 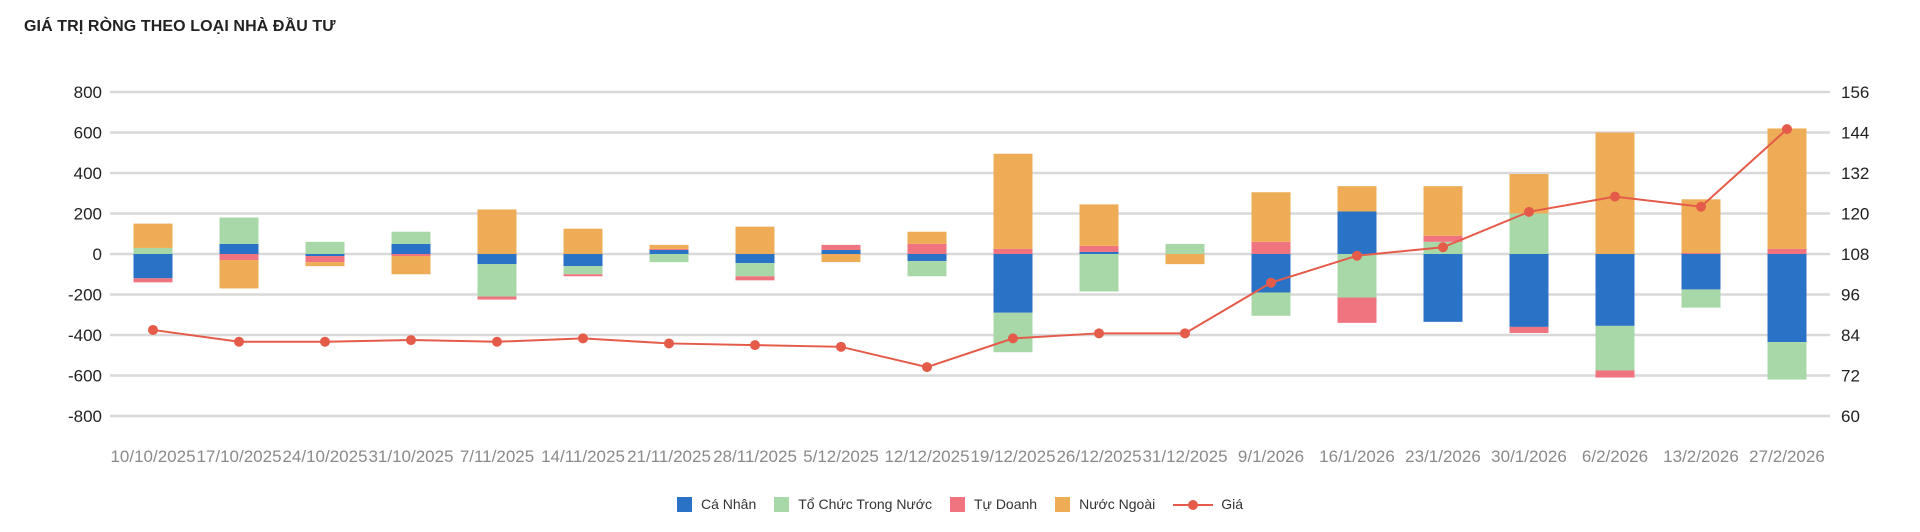 What do you see at coordinates (85, 295) in the screenshot?
I see `y-left-tick-label: -200` at bounding box center [85, 295].